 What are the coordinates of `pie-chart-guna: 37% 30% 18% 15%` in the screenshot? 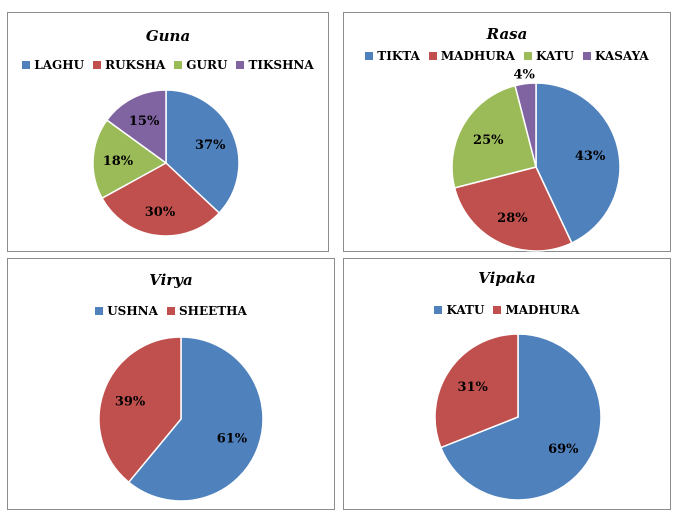 It's located at (166, 163).